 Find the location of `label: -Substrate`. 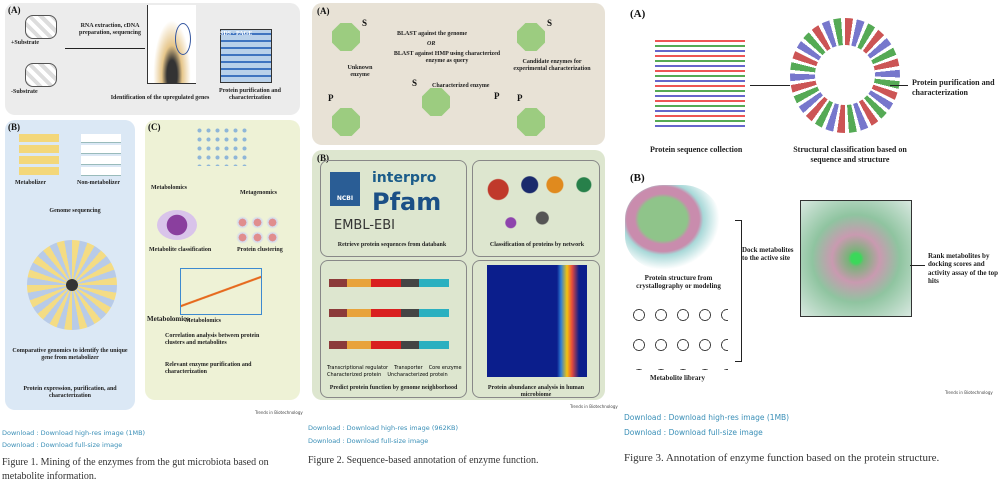

label: -Substrate is located at coordinates (24, 92).